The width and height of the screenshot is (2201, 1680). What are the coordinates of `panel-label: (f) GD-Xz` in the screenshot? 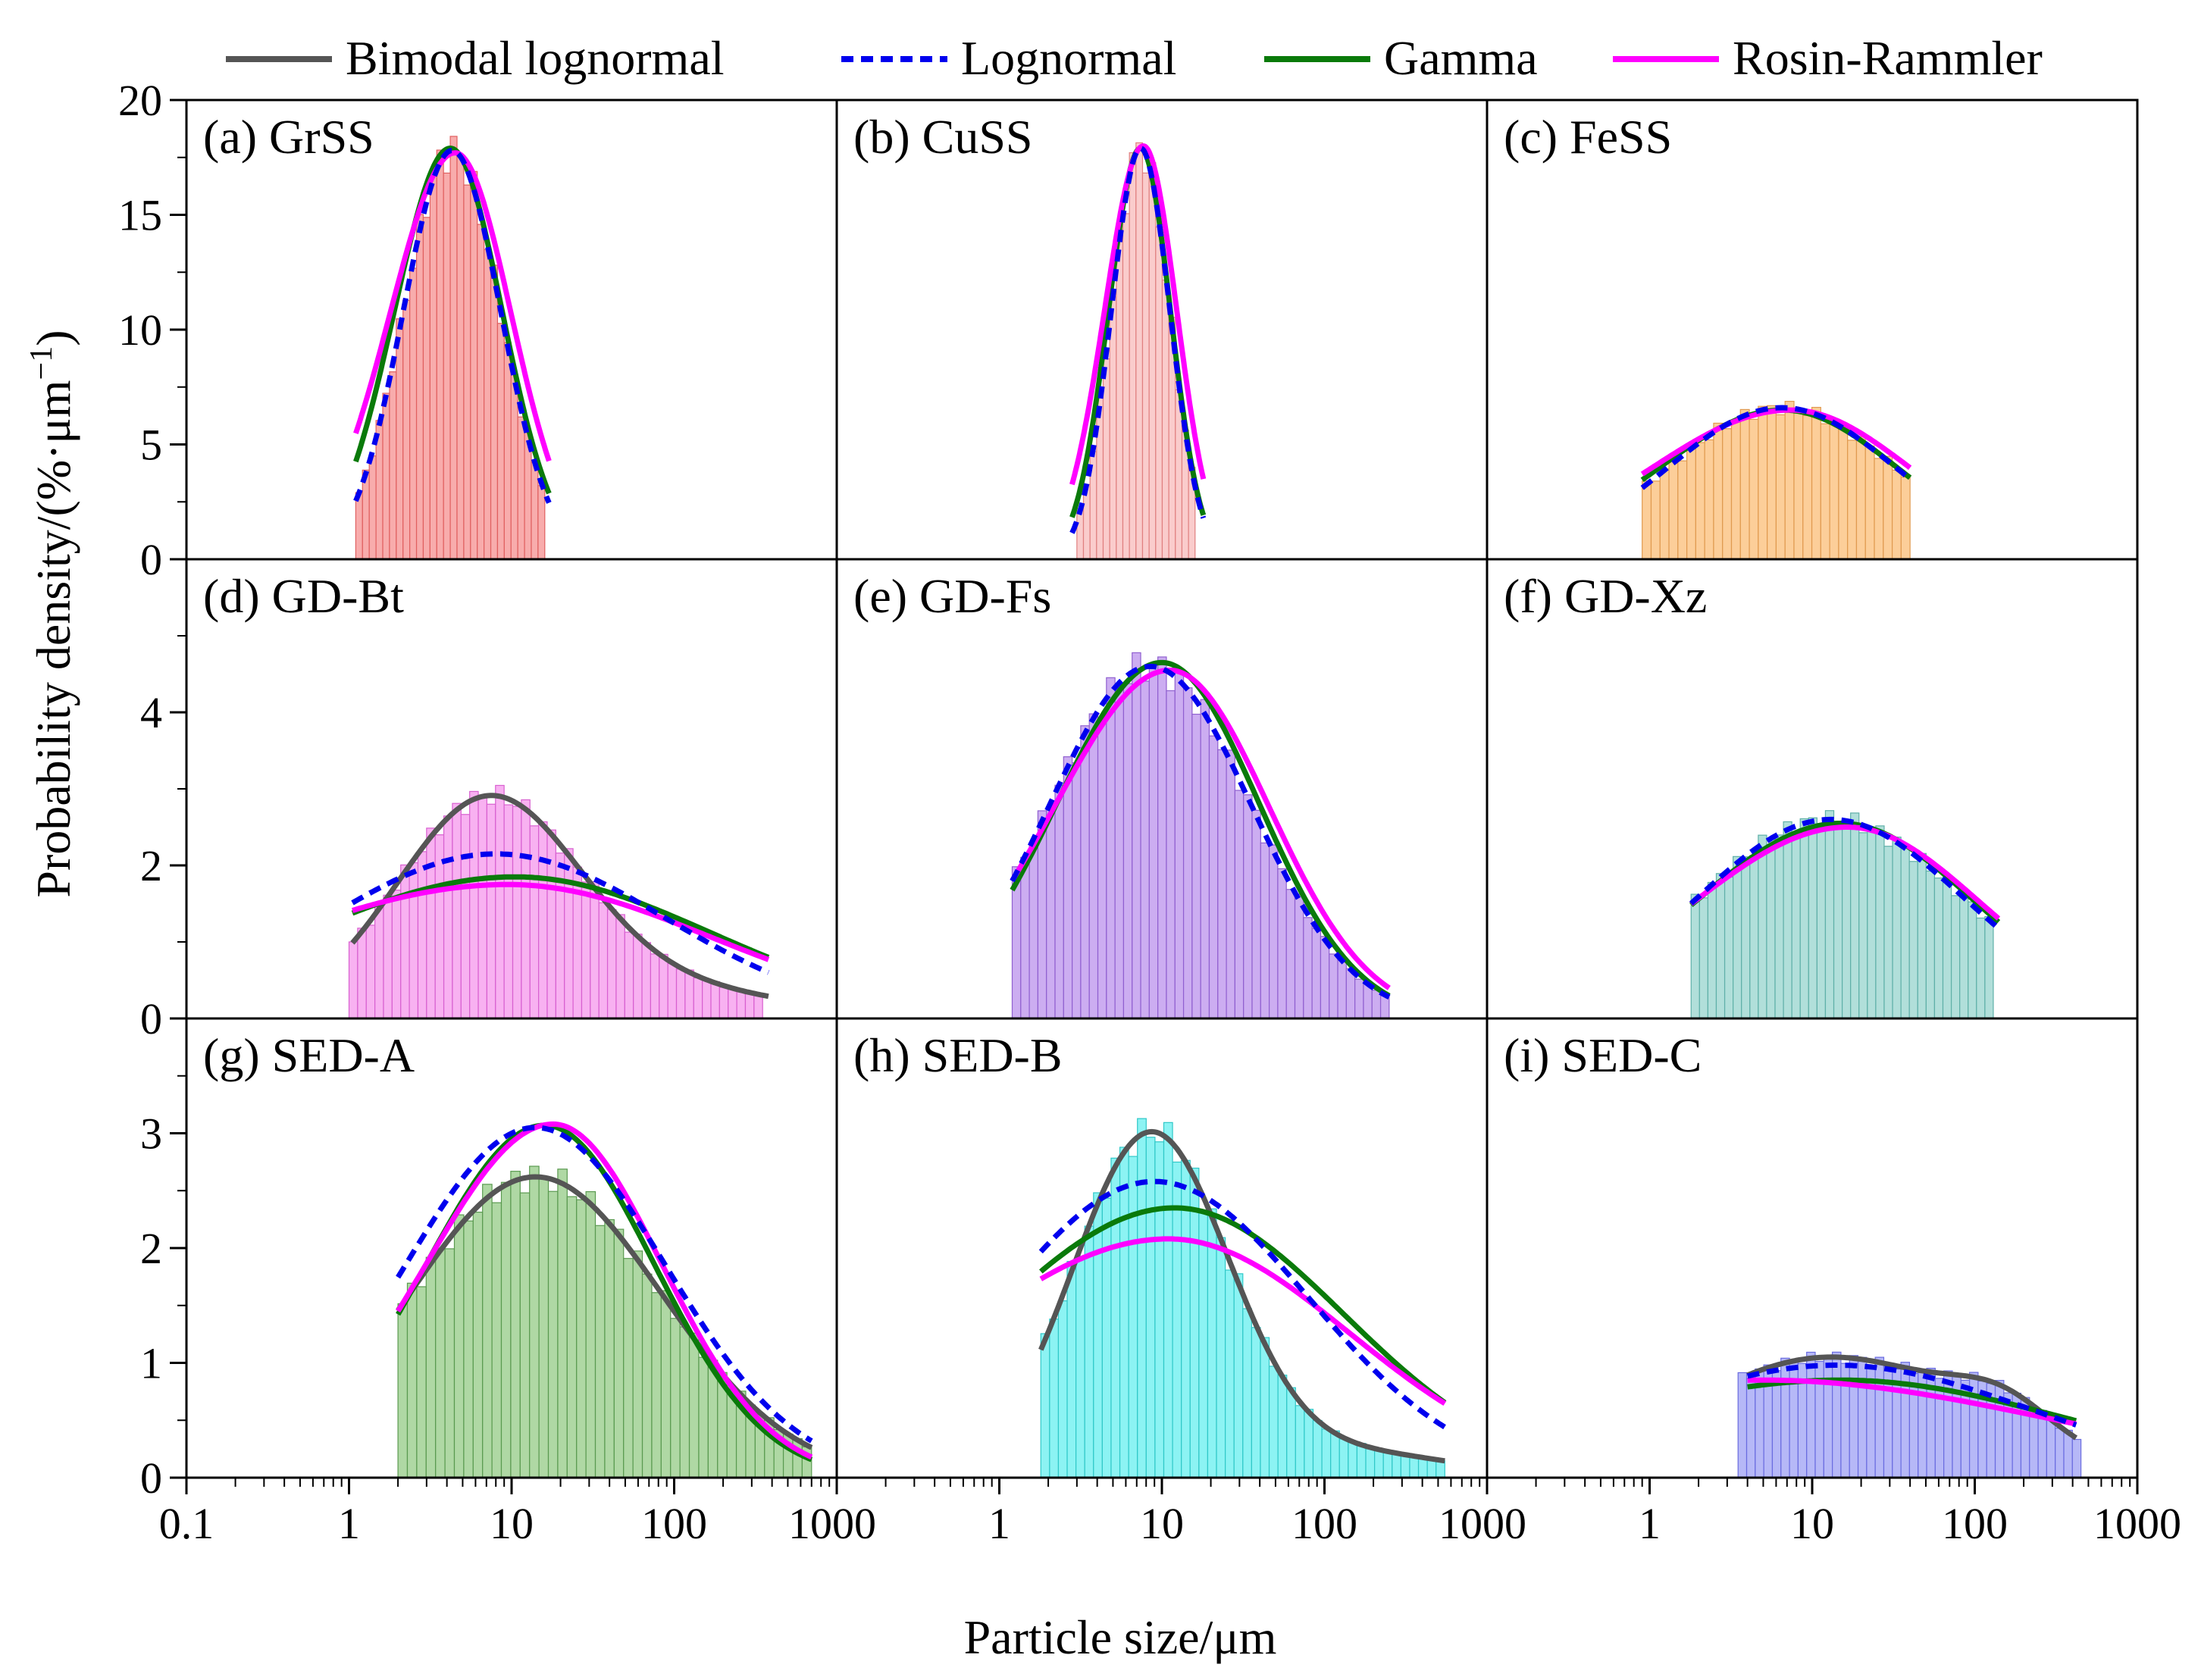 It's located at (1605, 596).